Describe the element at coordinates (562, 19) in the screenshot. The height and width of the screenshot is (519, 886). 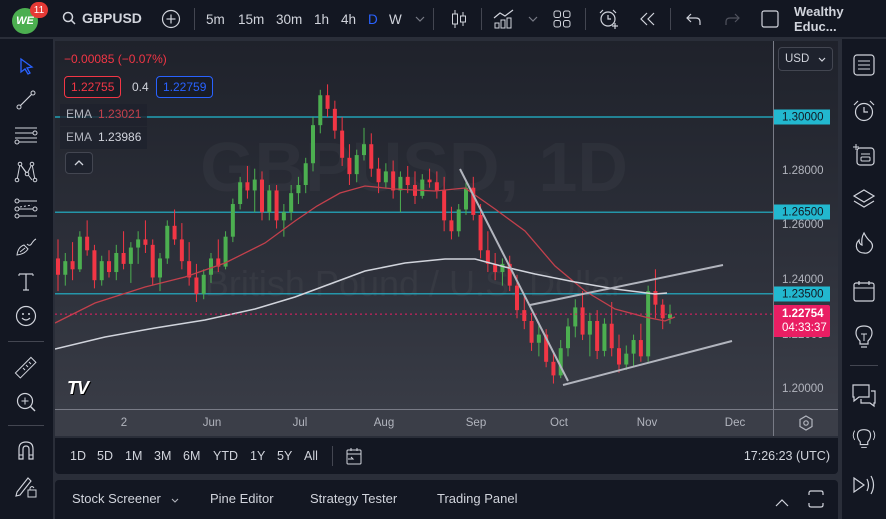
I see `layouts-button` at that location.